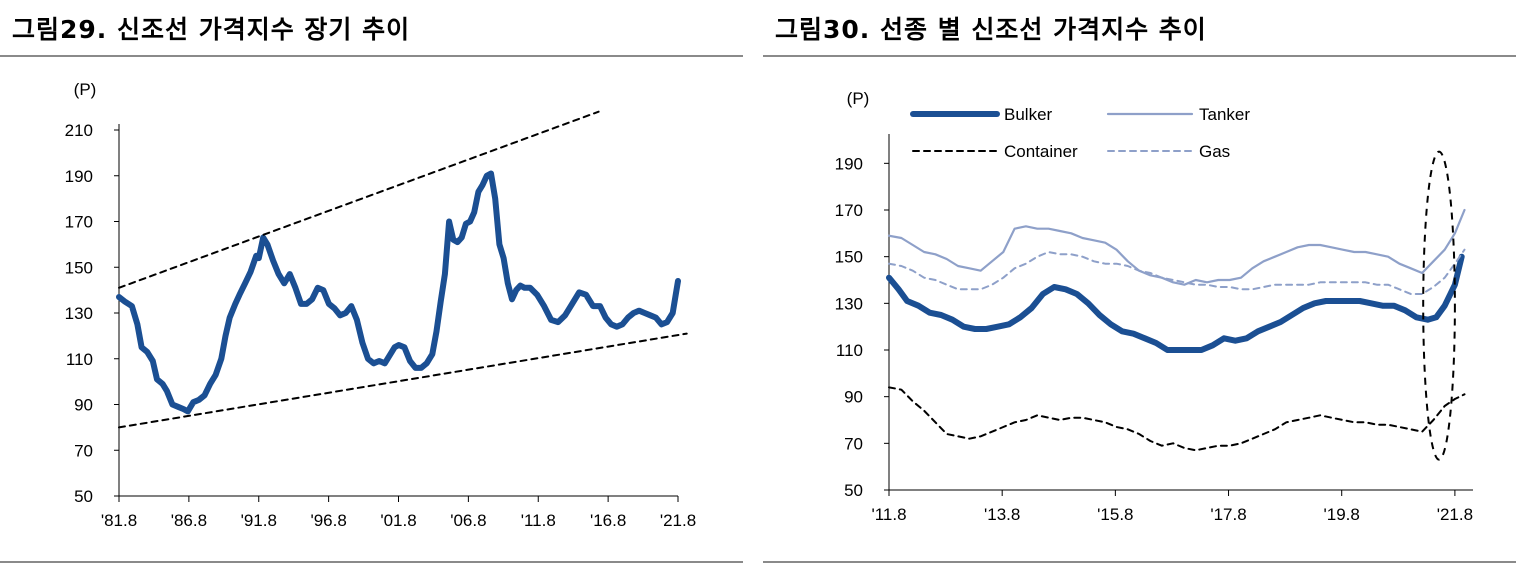 The width and height of the screenshot is (1516, 568). Describe the element at coordinates (119, 520) in the screenshot. I see `x-tick-label: '81.8` at that location.